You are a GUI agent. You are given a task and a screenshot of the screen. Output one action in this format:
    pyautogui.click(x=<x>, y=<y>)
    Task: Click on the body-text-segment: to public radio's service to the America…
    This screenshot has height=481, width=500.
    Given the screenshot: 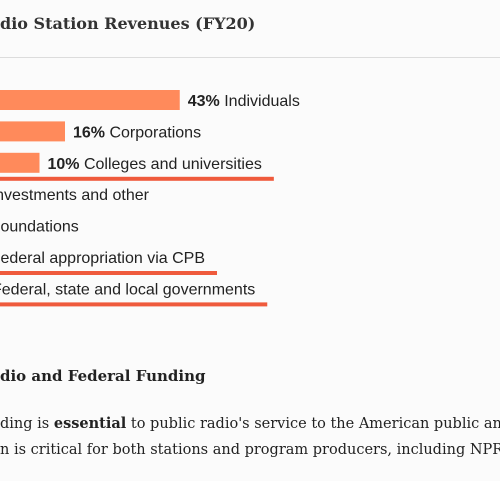 What is the action you would take?
    pyautogui.click(x=313, y=424)
    